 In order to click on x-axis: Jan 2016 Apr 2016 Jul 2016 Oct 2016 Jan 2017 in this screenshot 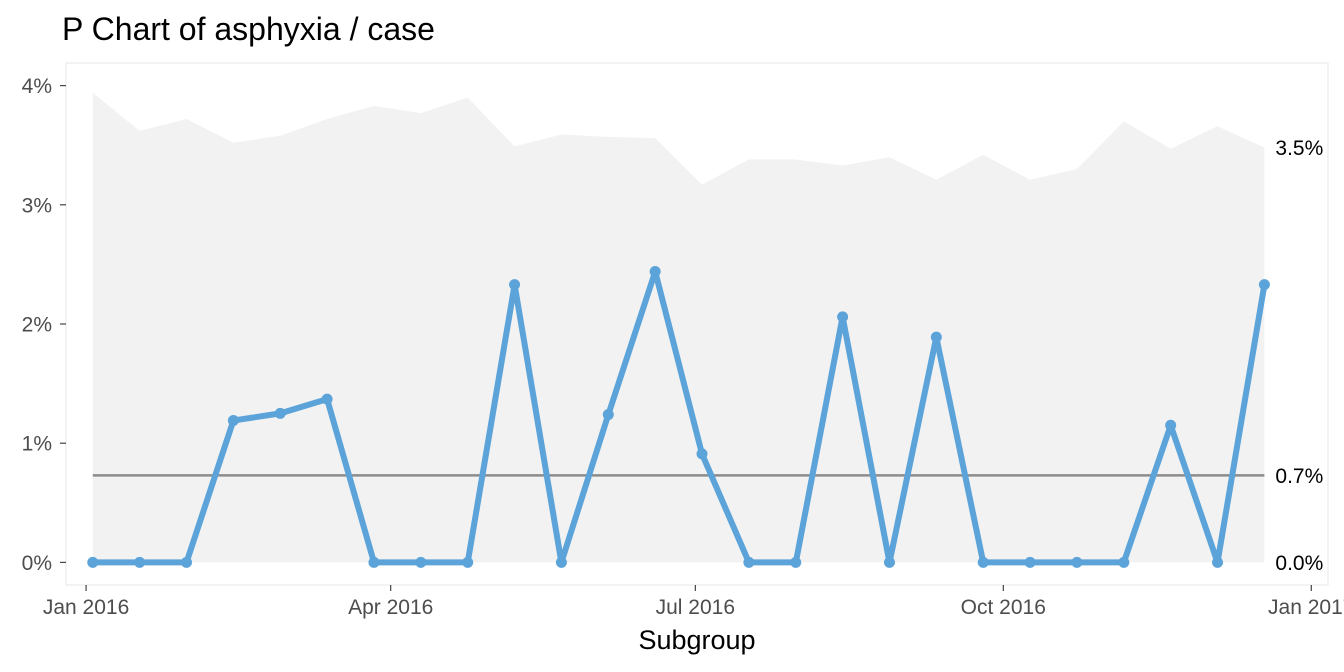, I will do `click(693, 602)`.